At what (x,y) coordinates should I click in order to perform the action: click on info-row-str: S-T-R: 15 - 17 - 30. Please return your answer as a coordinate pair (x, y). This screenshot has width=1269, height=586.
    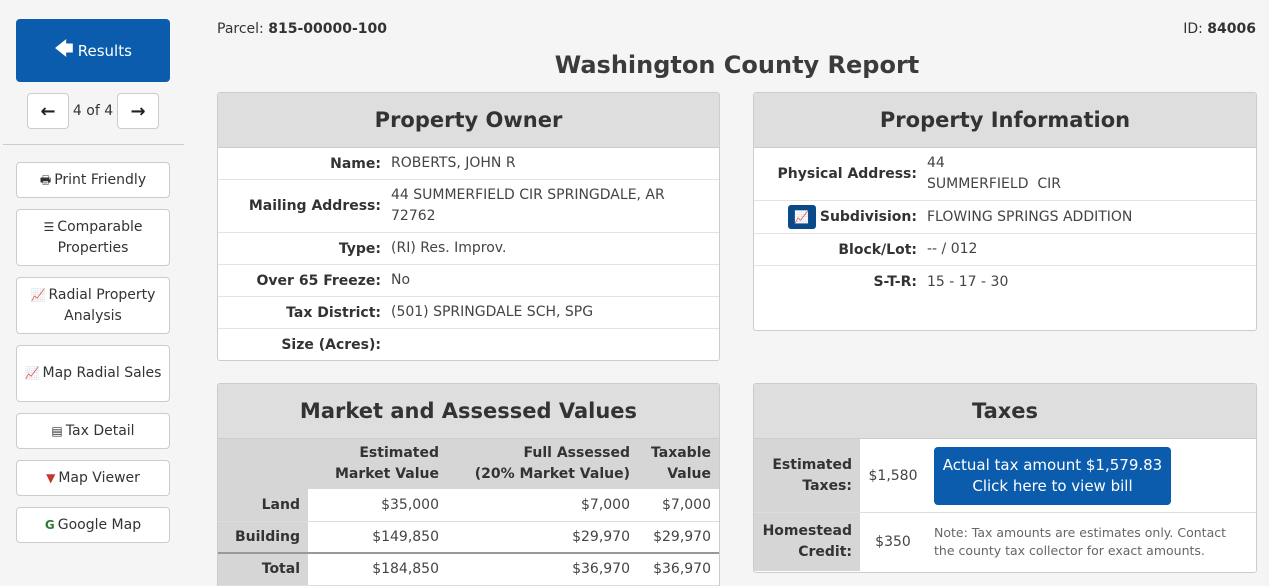
    Looking at the image, I should click on (1005, 282).